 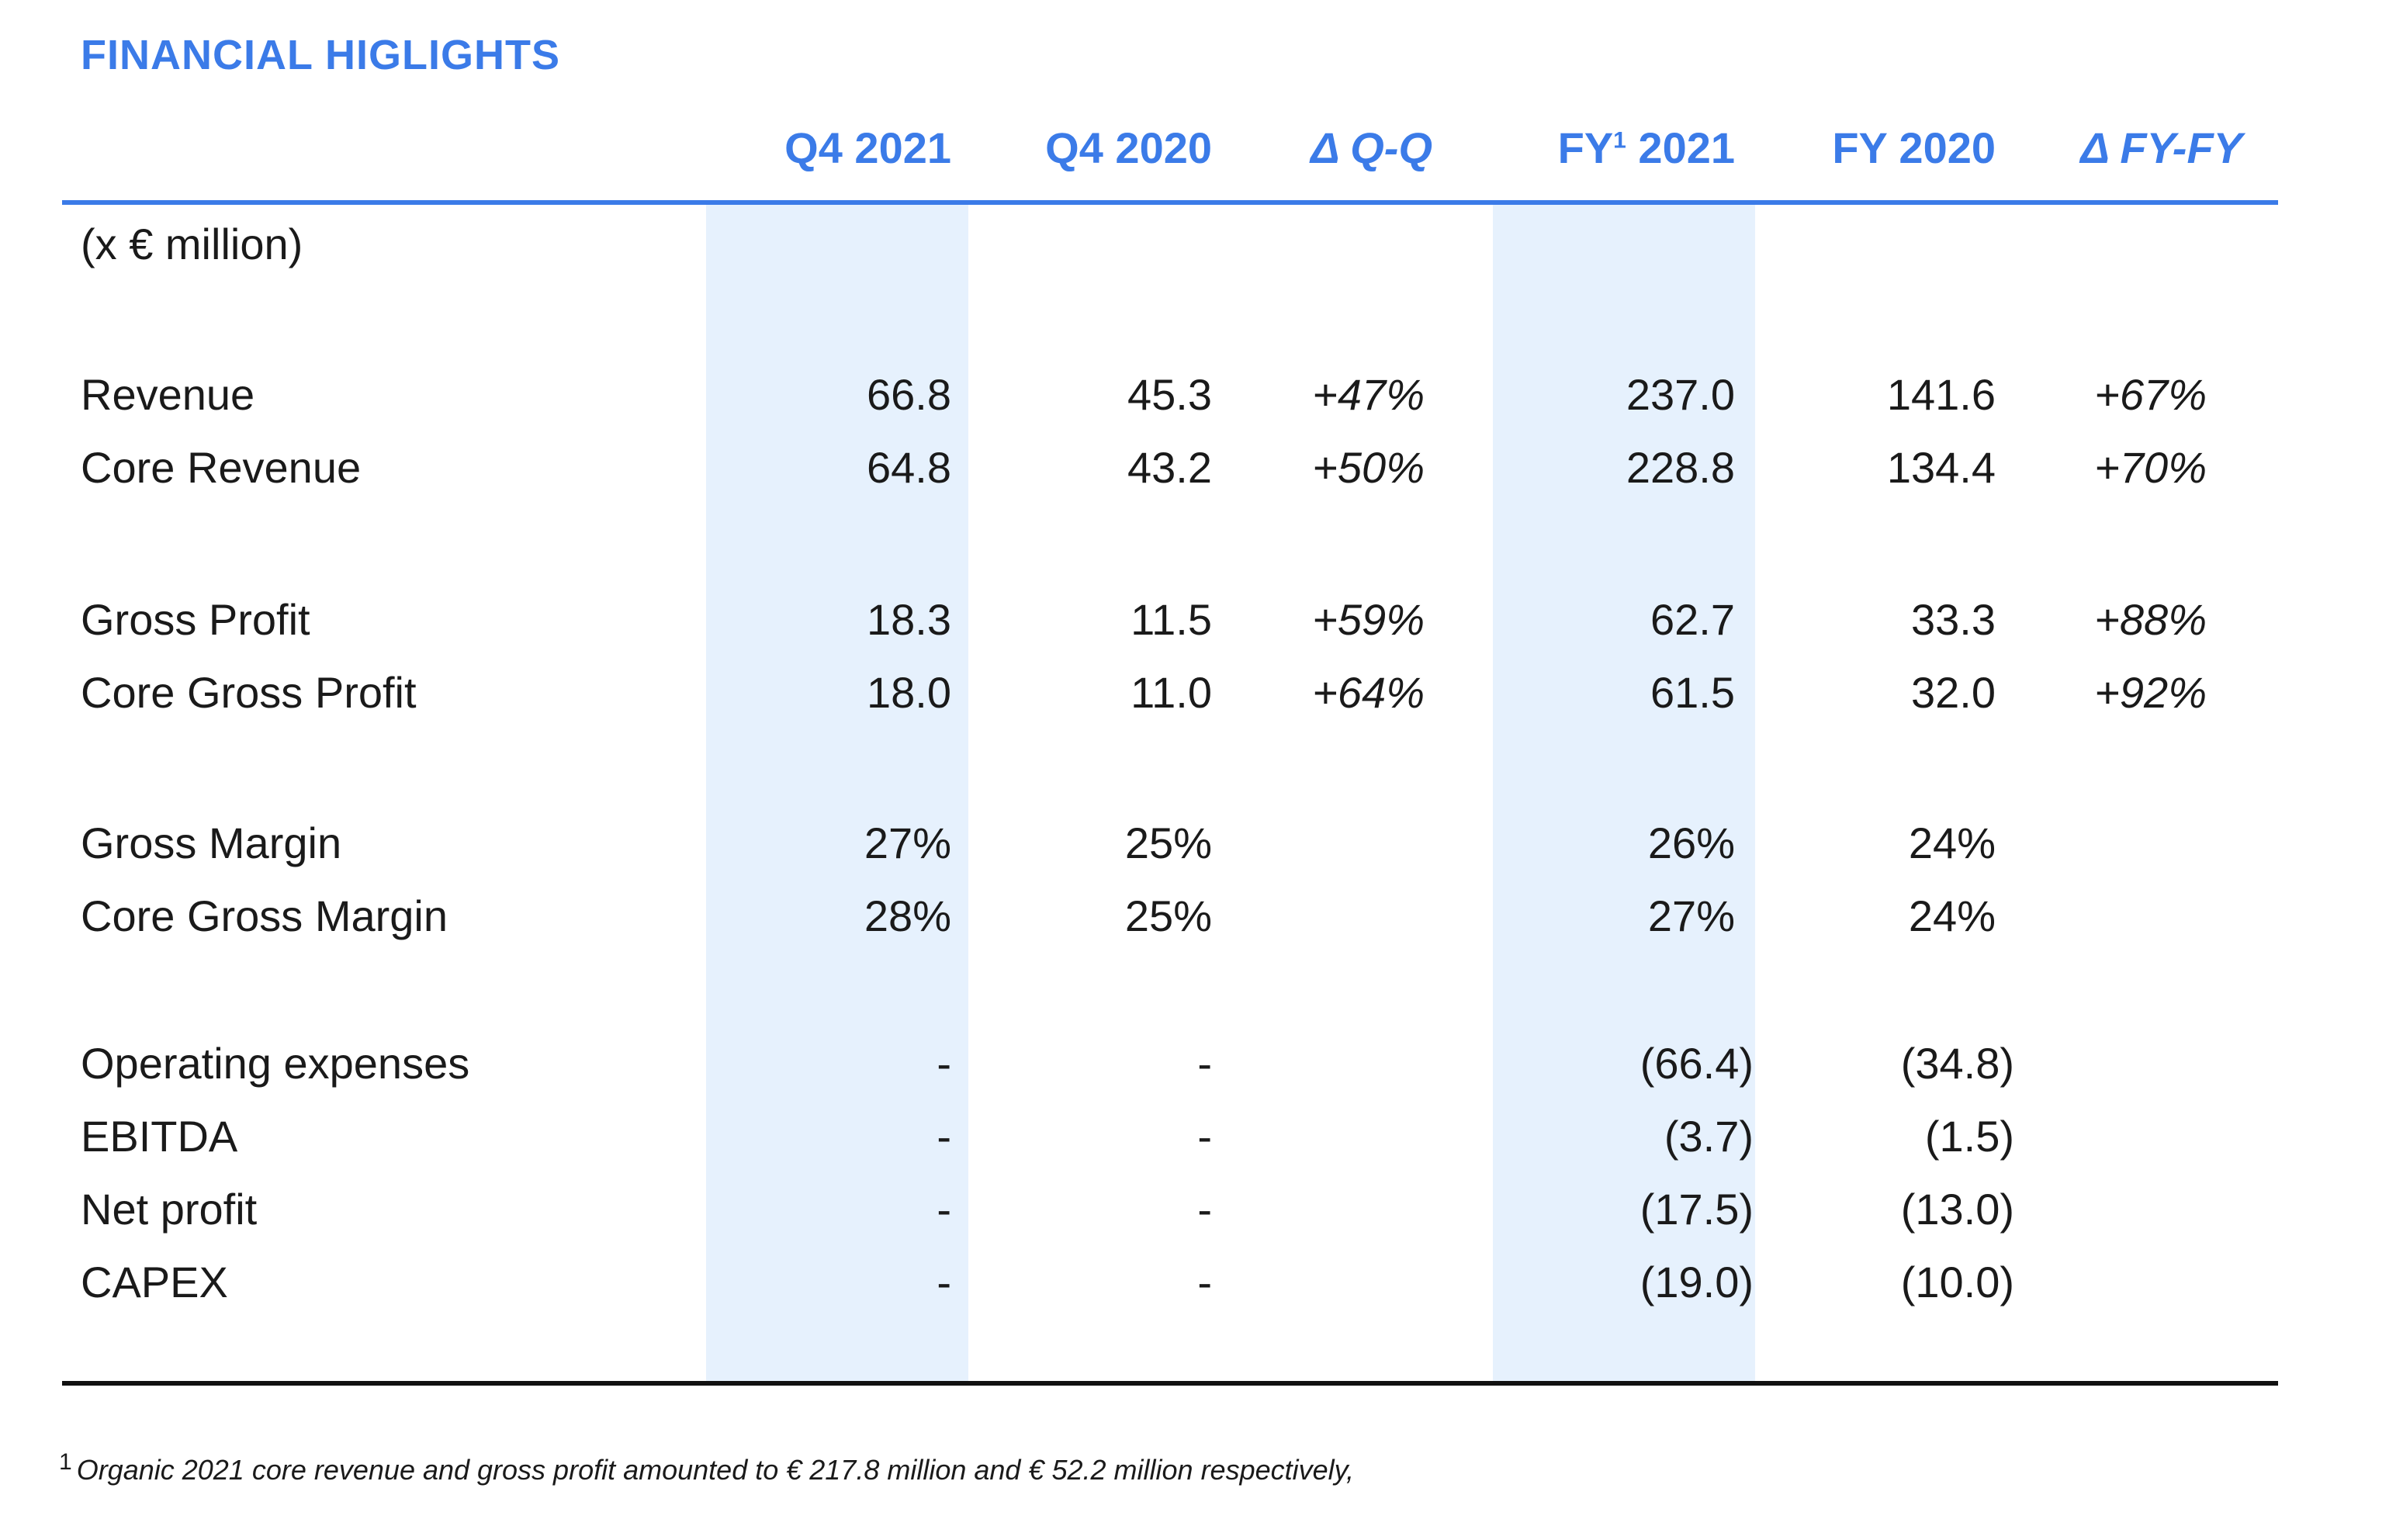 I want to click on cell-delta-qq: +47%, so click(x=1368, y=394).